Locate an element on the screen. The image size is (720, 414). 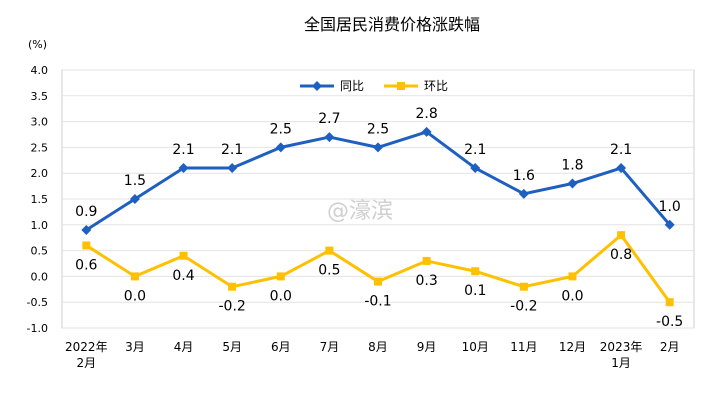
x-tick-label: 2023年 1月 is located at coordinates (621, 355).